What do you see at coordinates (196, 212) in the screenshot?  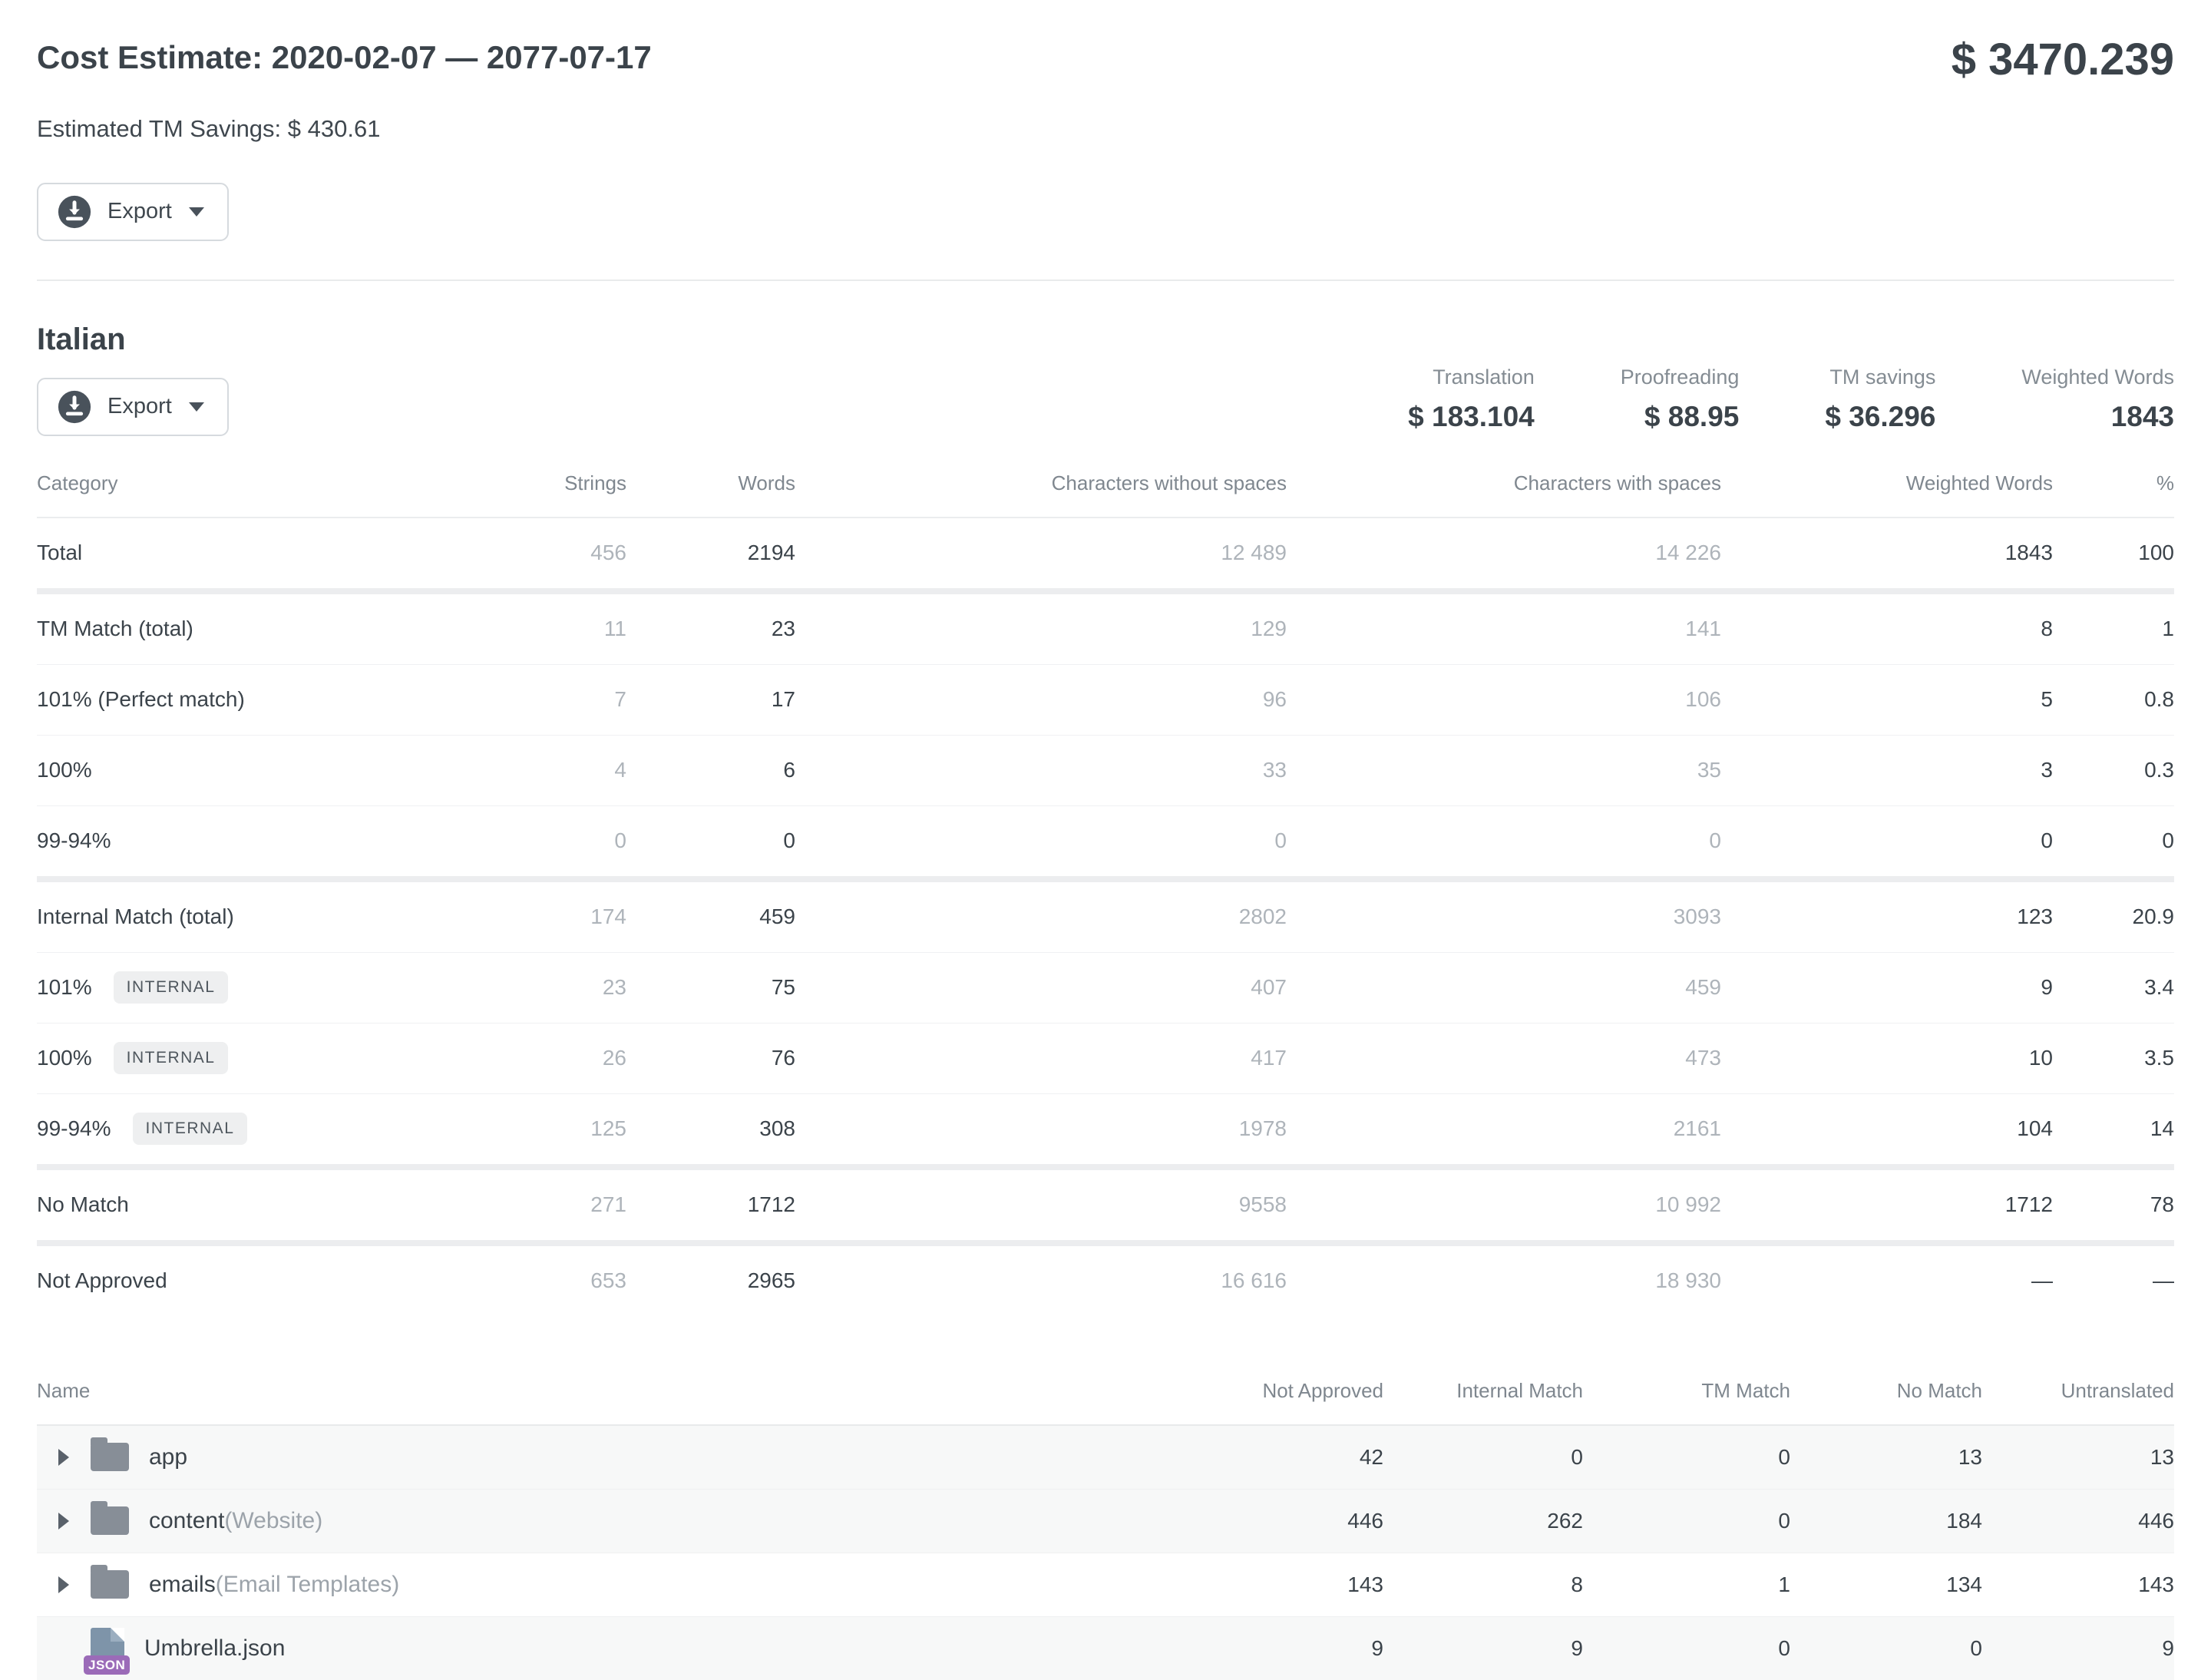 I see `chevron-down-icon` at bounding box center [196, 212].